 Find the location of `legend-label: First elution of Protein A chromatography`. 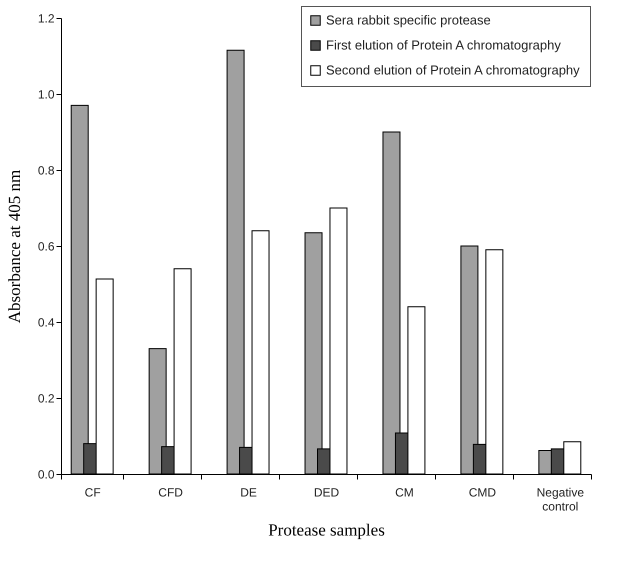

legend-label: First elution of Protein A chromatography is located at coordinates (444, 45).